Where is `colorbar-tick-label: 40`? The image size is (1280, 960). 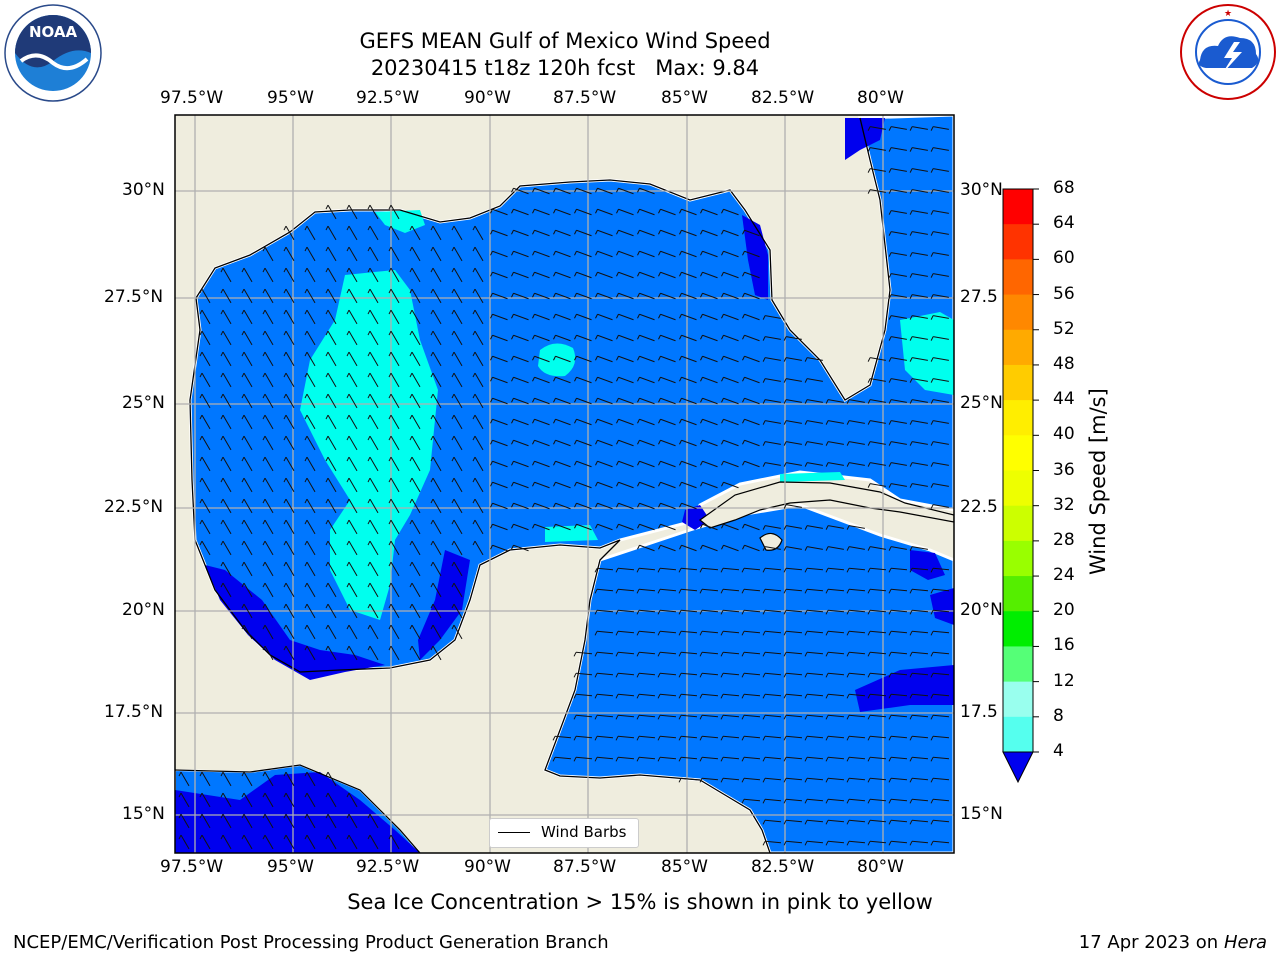 colorbar-tick-label: 40 is located at coordinates (1064, 434).